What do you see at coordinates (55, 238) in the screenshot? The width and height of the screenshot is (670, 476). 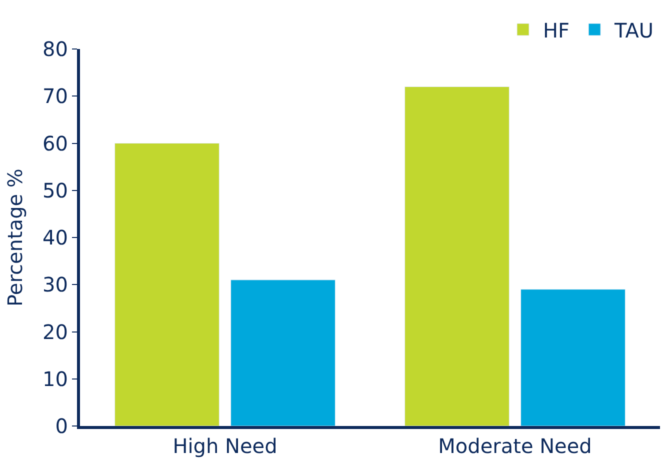 I see `y-tick-label: 40` at bounding box center [55, 238].